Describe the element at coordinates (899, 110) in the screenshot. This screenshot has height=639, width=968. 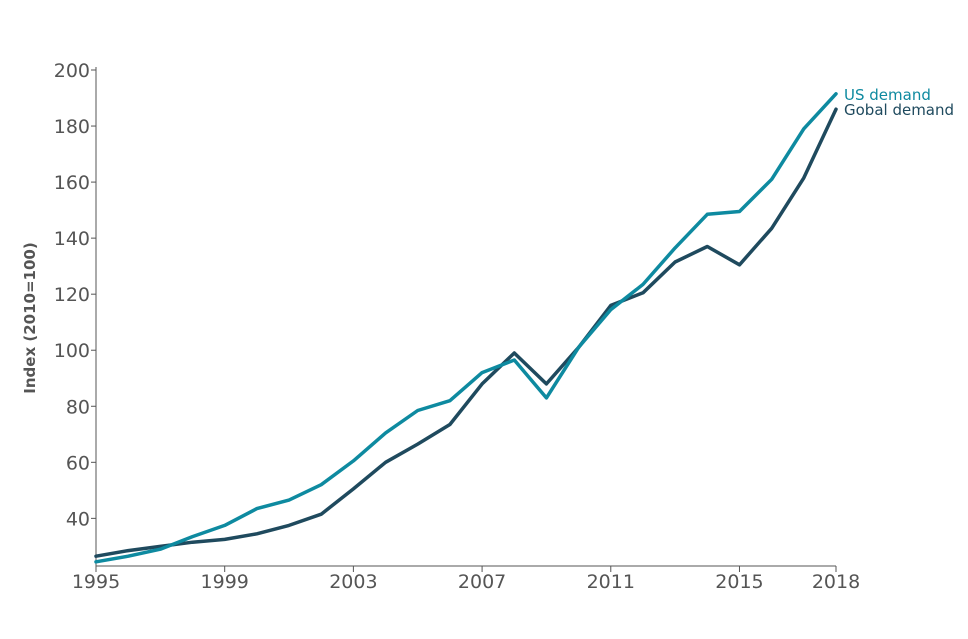
I see `legend-label-global-demand: Gobal demand` at that location.